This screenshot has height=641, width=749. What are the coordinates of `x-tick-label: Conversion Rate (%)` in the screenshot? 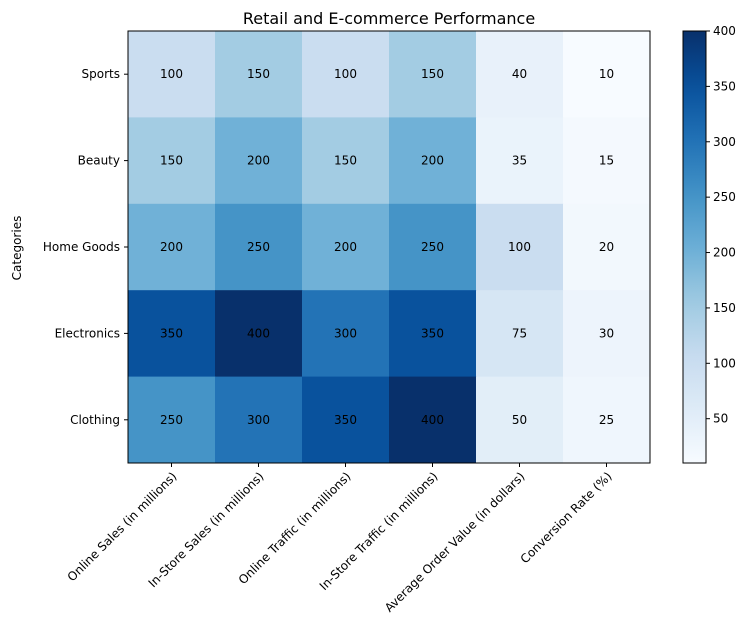 It's located at (566, 517).